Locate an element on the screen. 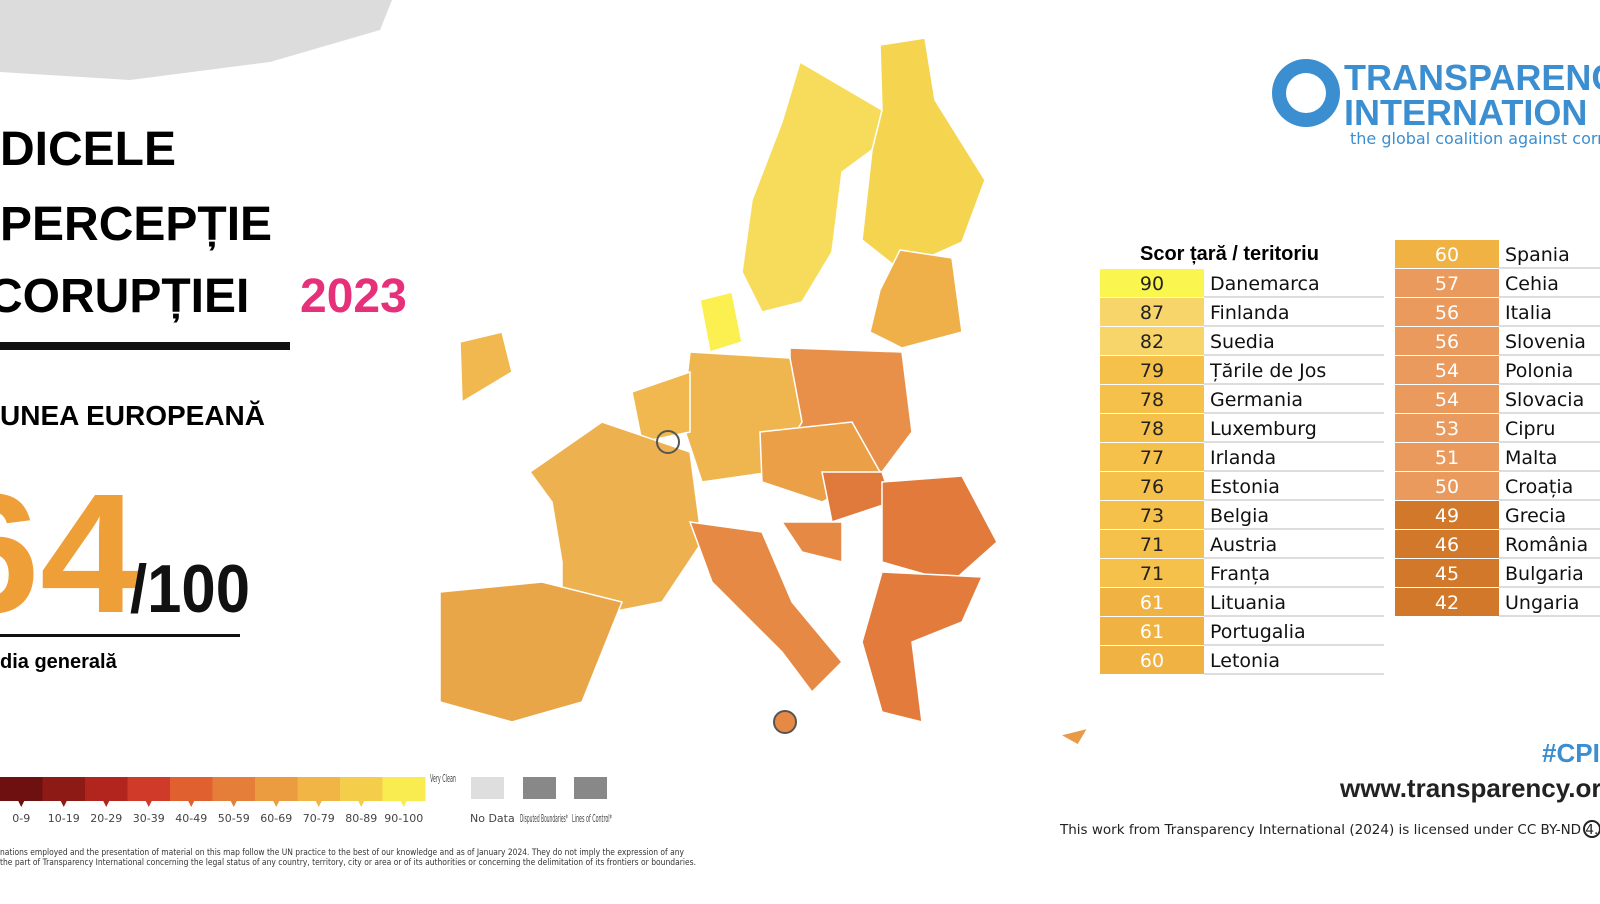 The height and width of the screenshot is (904, 1600). title-line: CORUPȚIEI is located at coordinates (124, 296).